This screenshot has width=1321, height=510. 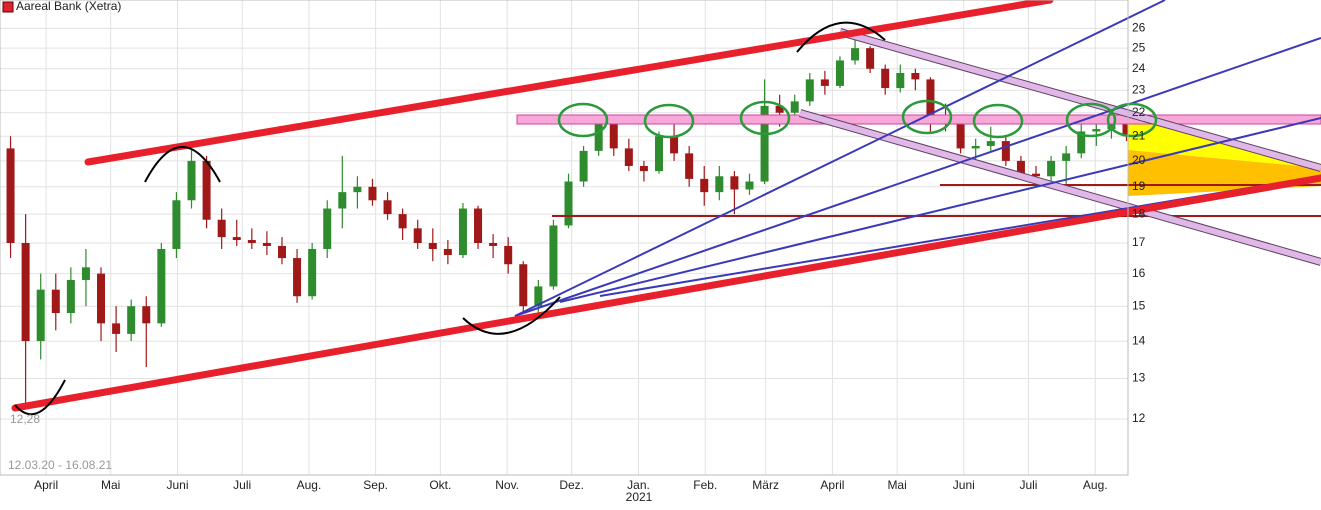 What do you see at coordinates (25, 419) in the screenshot?
I see `low-label: 12,28` at bounding box center [25, 419].